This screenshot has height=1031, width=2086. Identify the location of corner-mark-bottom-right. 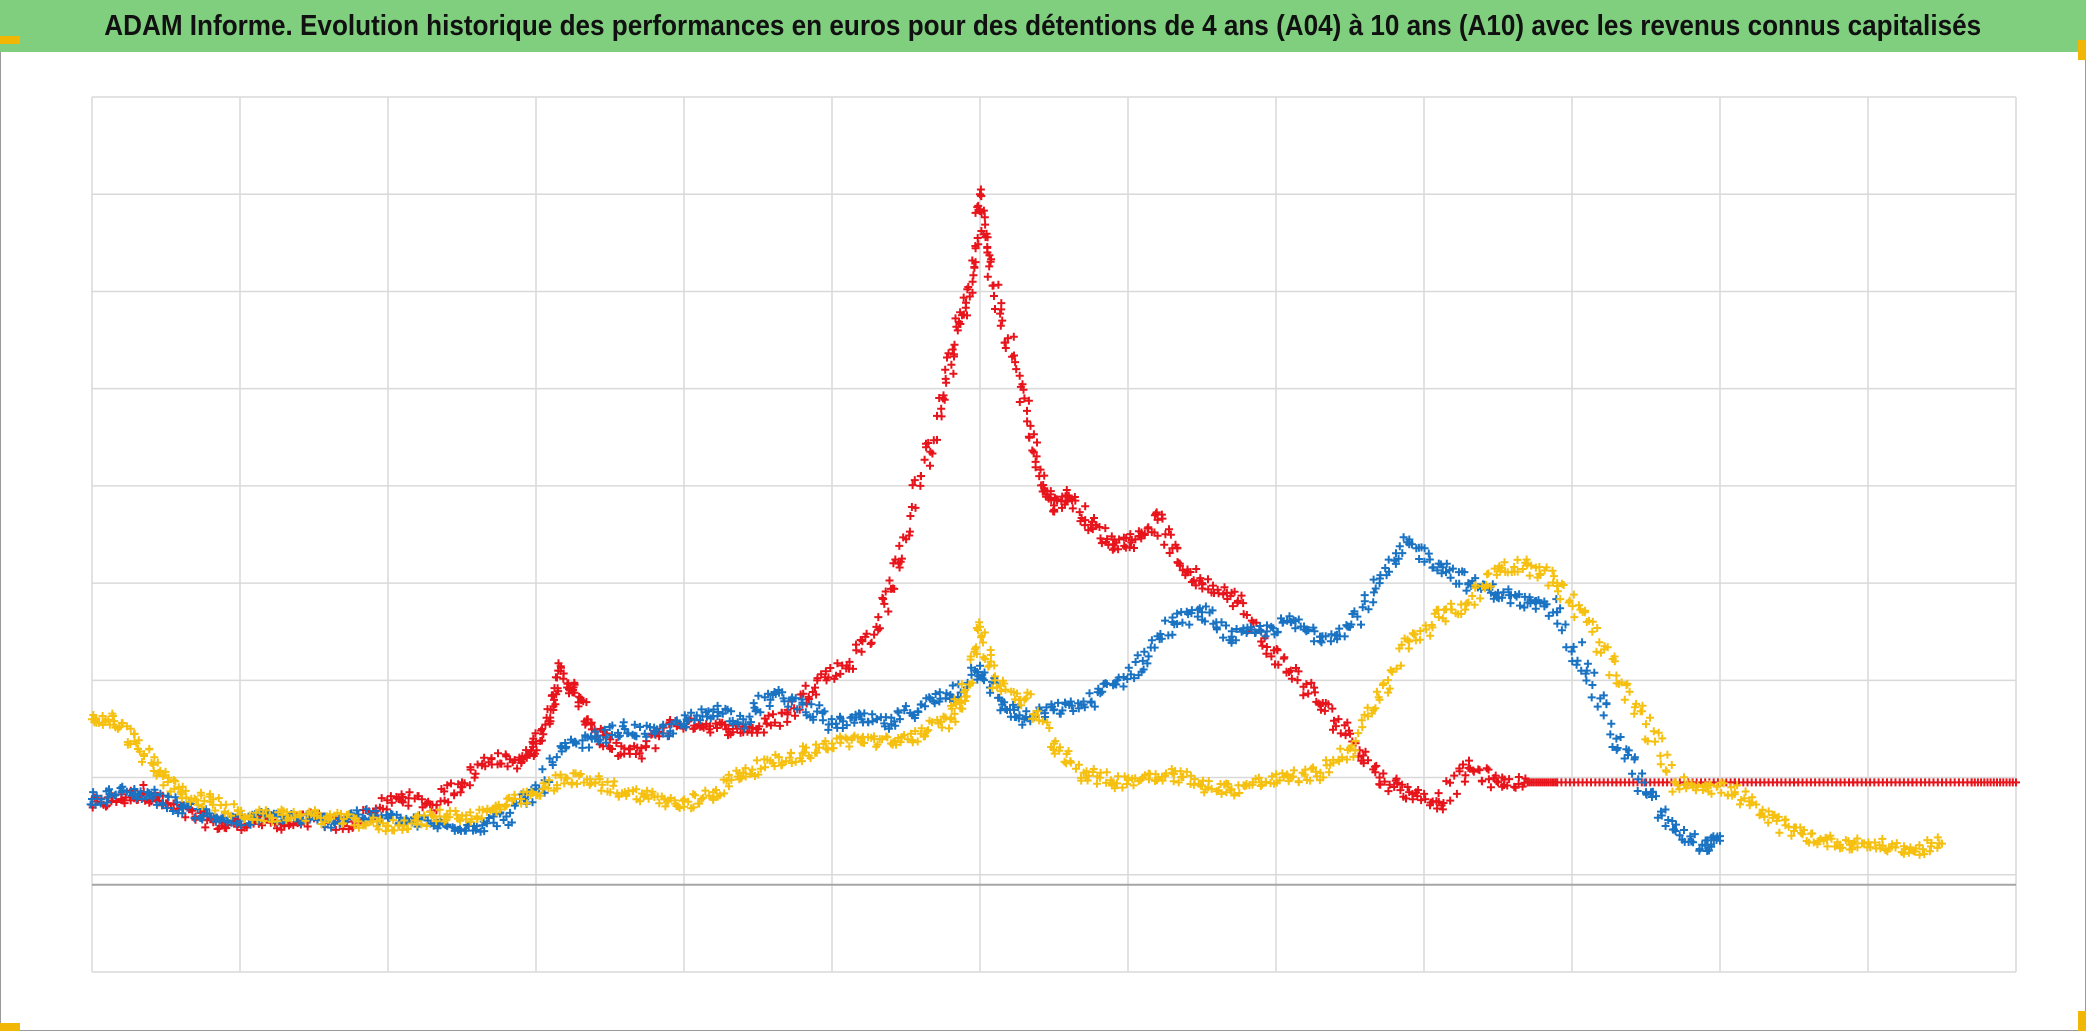
(2082, 1021).